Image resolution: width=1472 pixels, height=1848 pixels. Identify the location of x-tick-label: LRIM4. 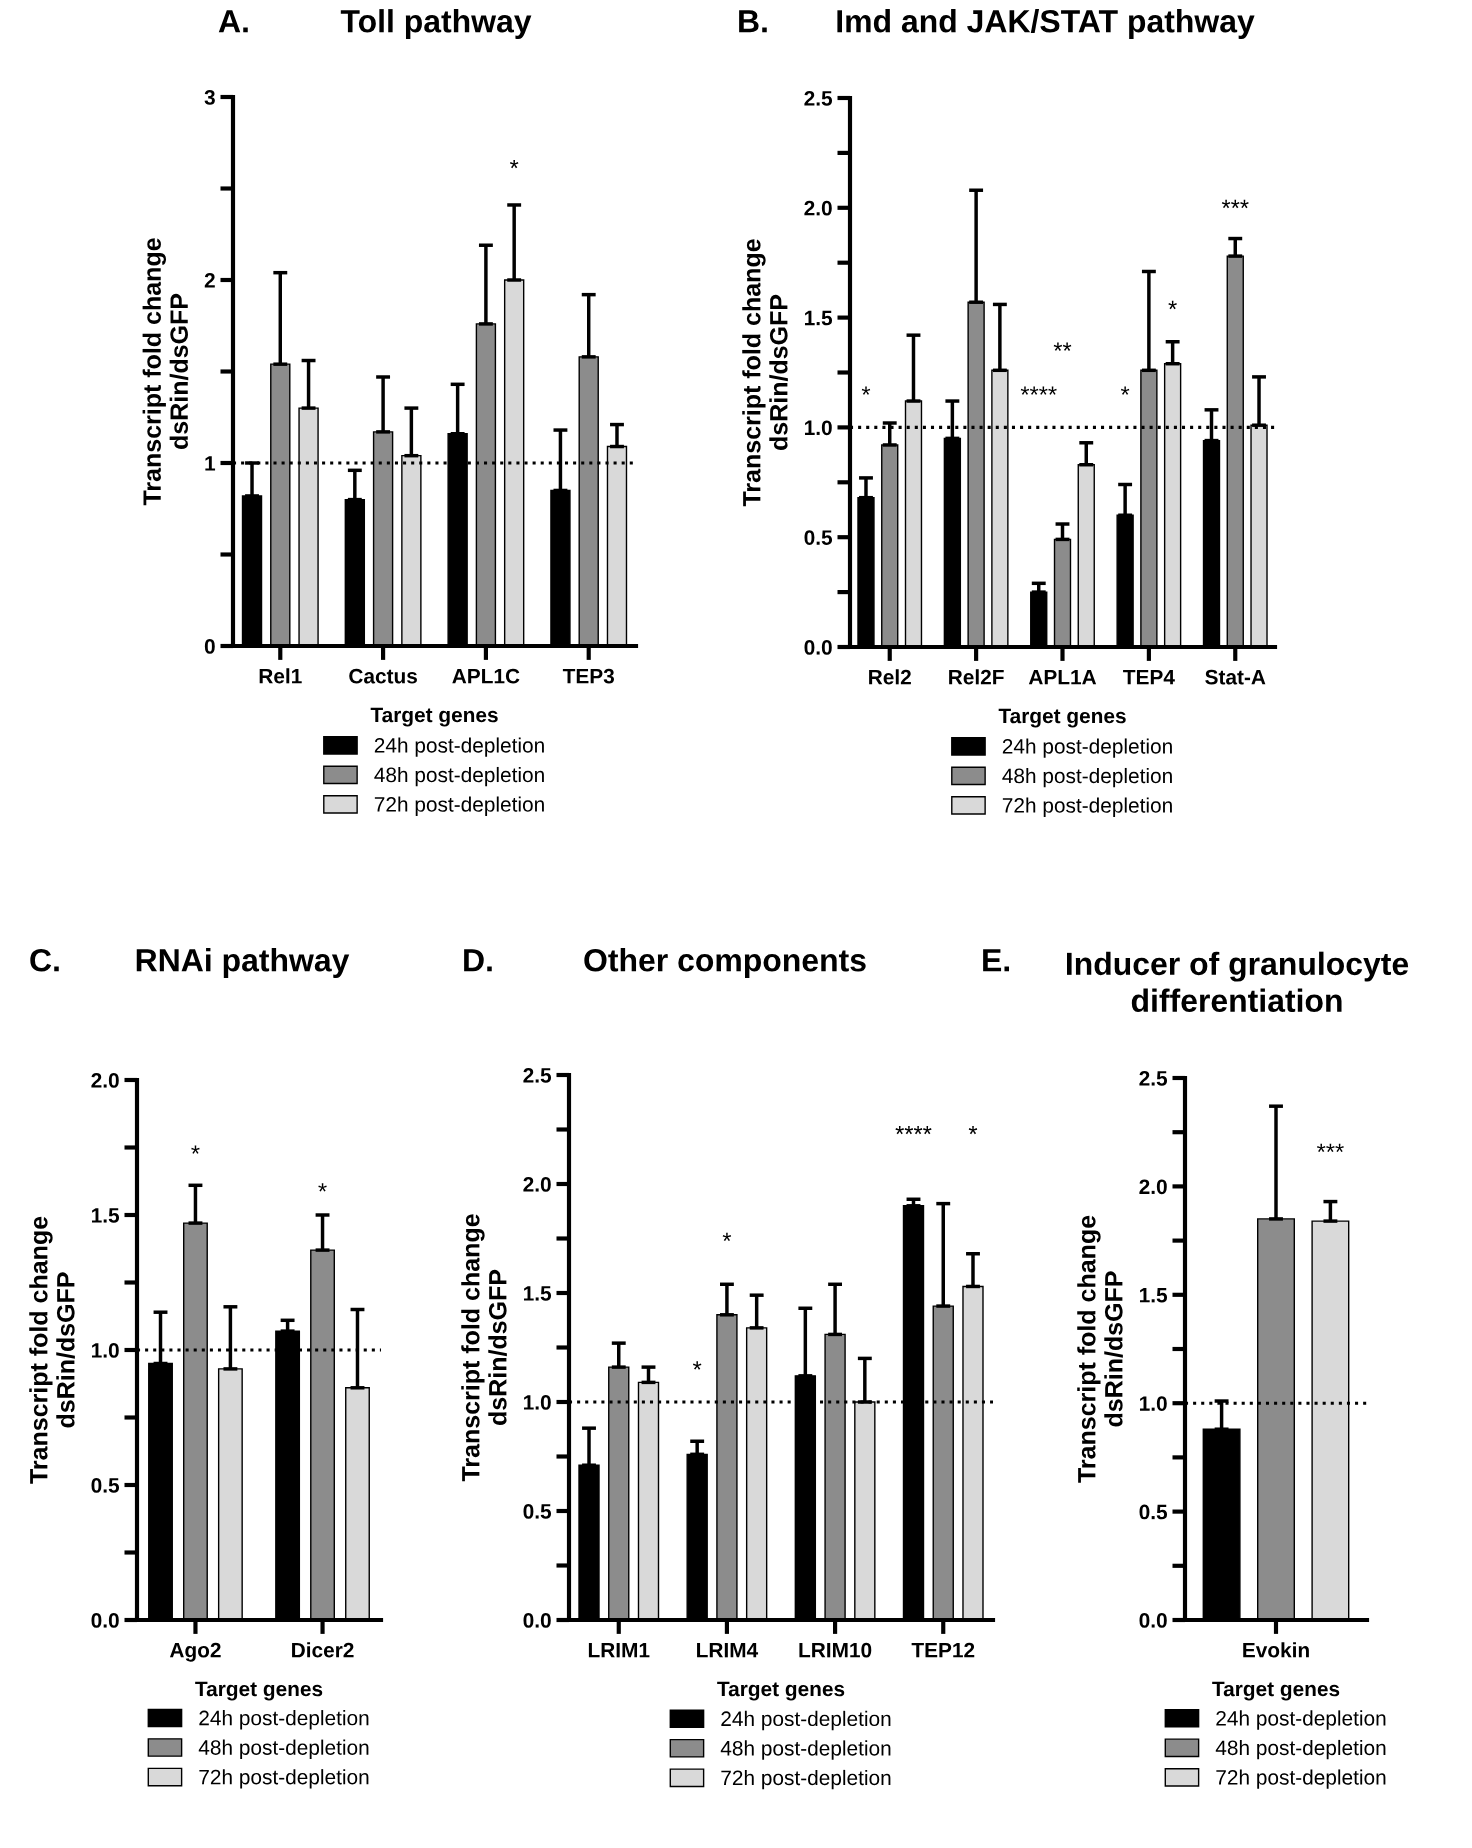
(728, 1650).